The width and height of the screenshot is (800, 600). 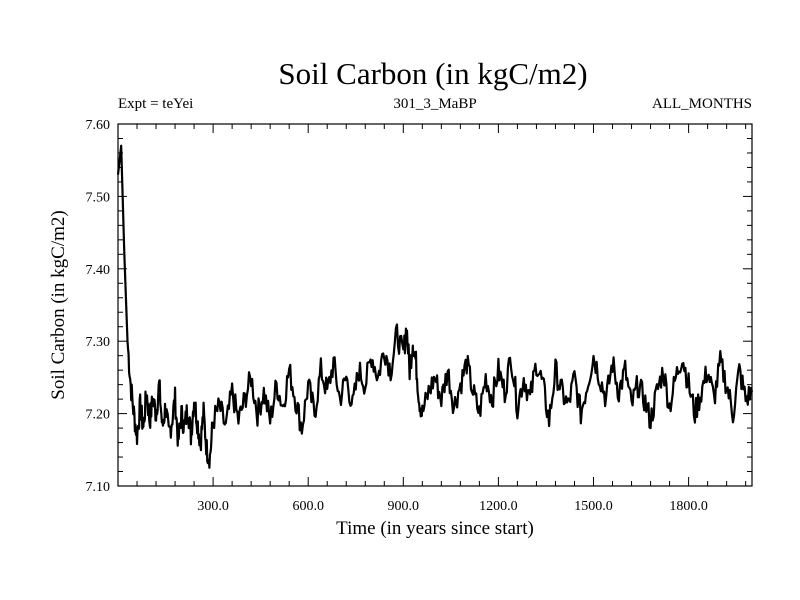 What do you see at coordinates (404, 506) in the screenshot?
I see `x-tick-label: 900.0` at bounding box center [404, 506].